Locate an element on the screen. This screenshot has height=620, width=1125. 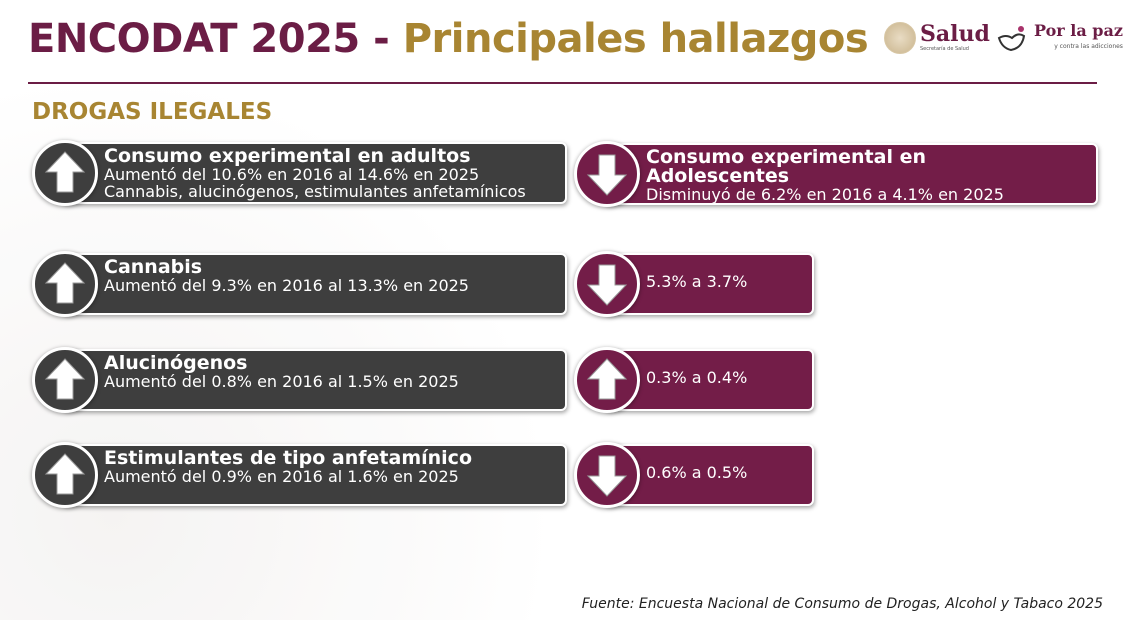
adolescents-card: 0.6% a 0.5% is located at coordinates (694, 475).